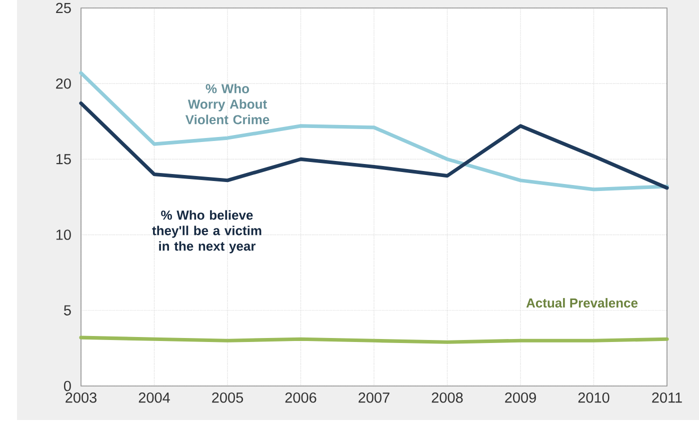  I want to click on x-tick-label: 2006, so click(300, 397).